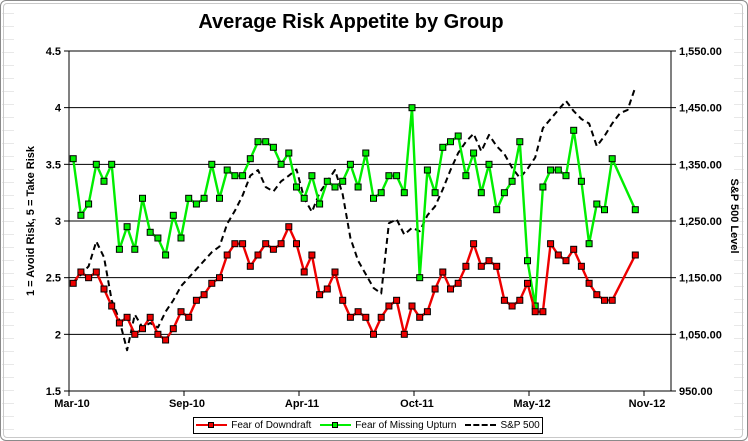  Describe the element at coordinates (647, 404) in the screenshot. I see `x-axis-tick-label: Nov-12` at that location.